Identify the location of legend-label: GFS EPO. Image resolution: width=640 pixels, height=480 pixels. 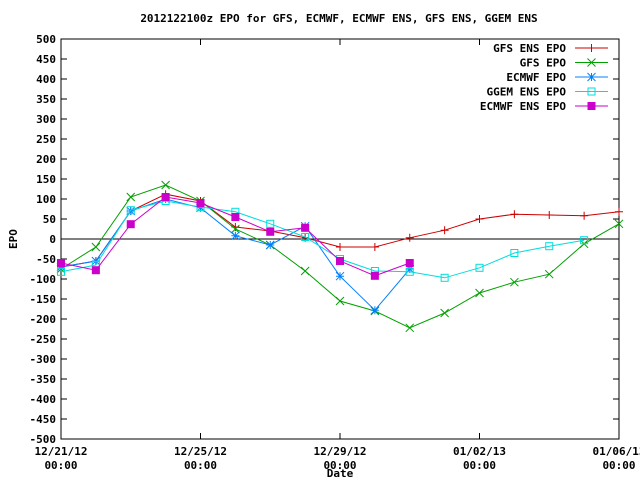
(543, 63).